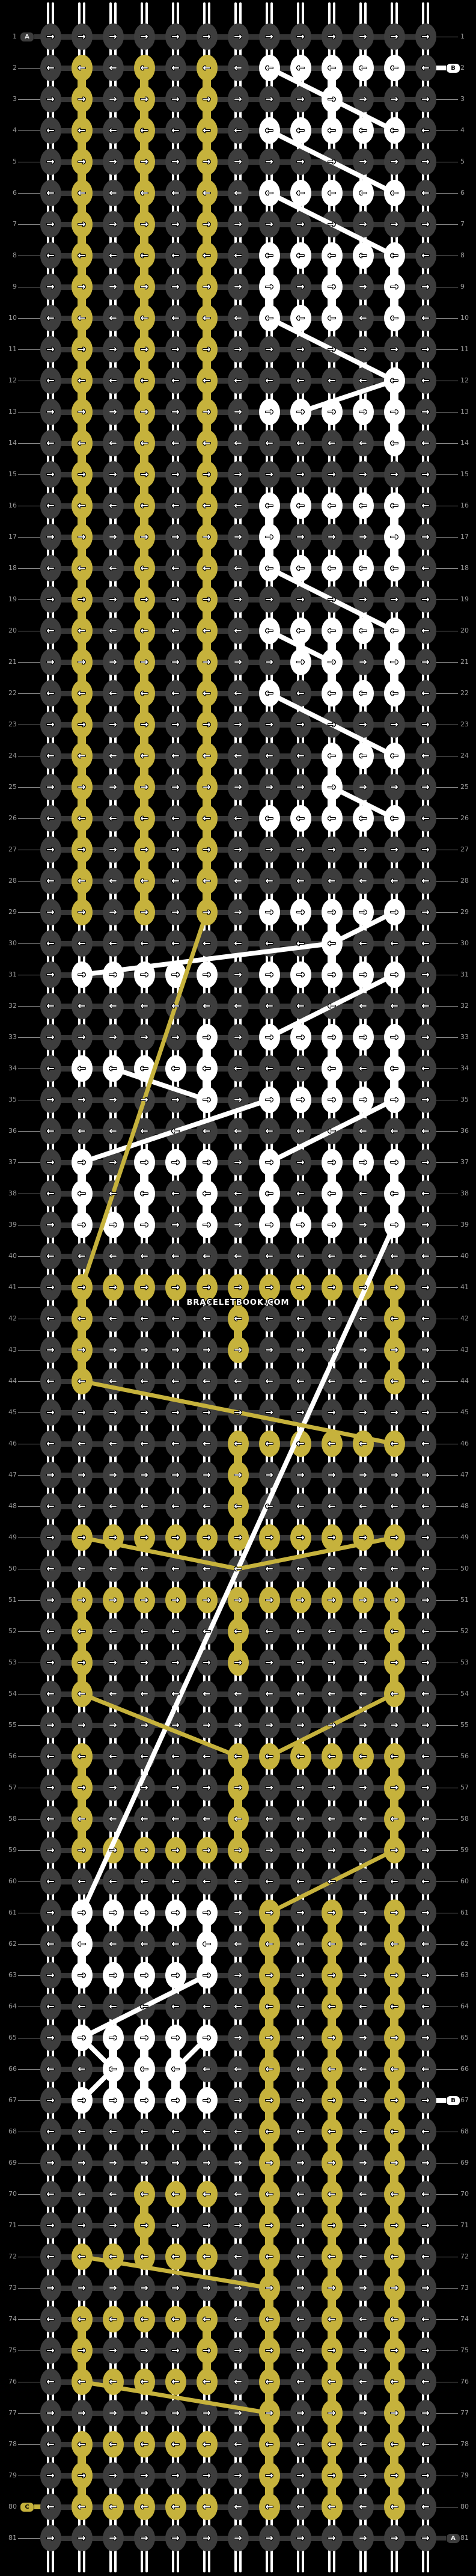  What do you see at coordinates (464, 1975) in the screenshot?
I see `row-number-right: 63` at bounding box center [464, 1975].